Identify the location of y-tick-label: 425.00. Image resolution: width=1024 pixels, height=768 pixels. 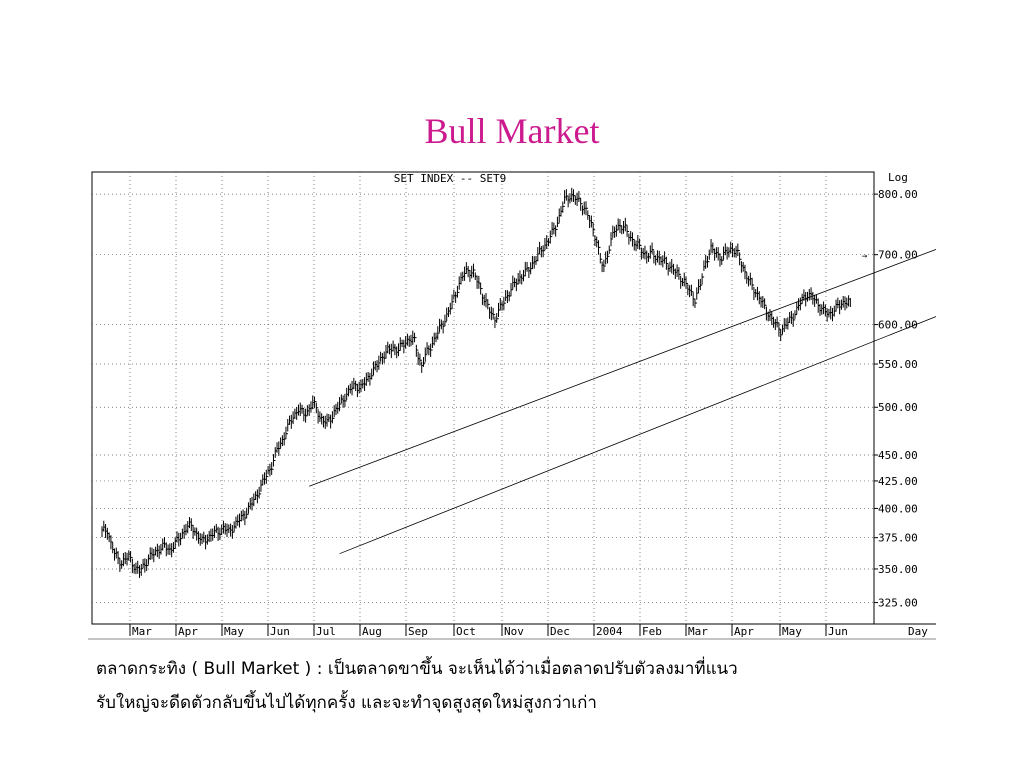
(898, 481).